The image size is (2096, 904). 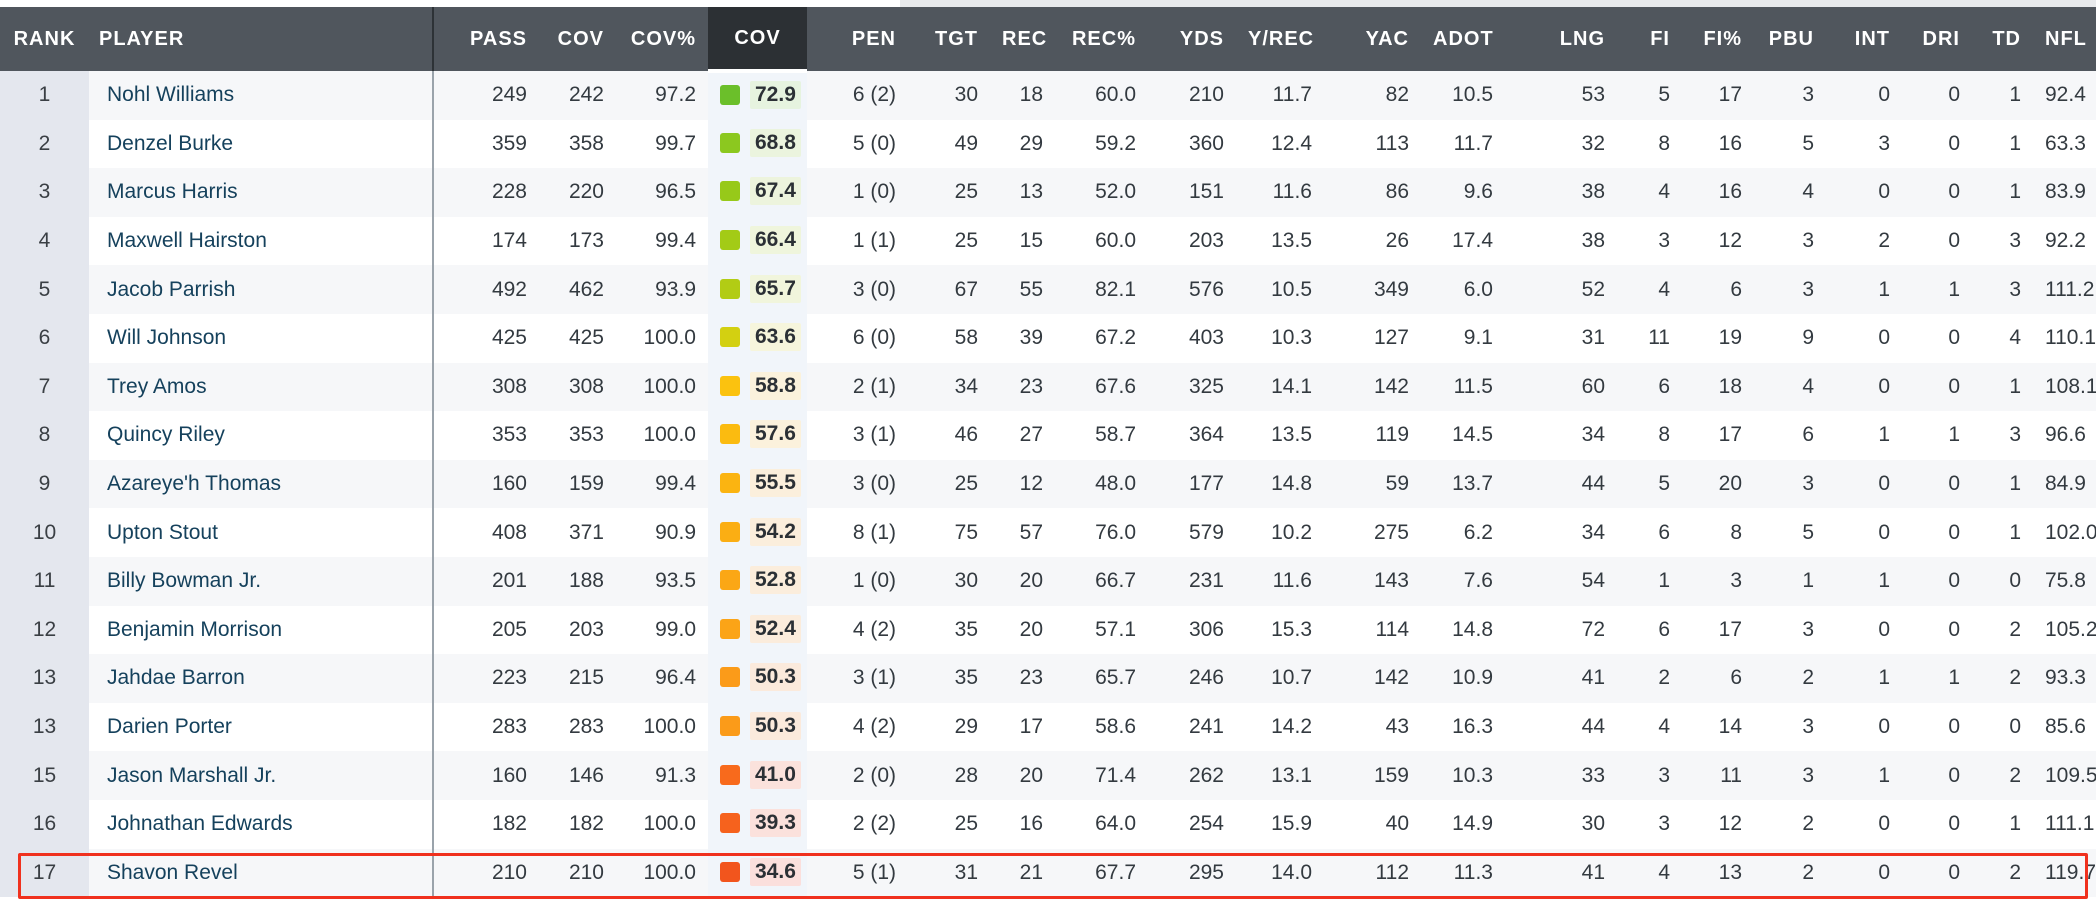 I want to click on grade-value: 68.8, so click(x=775, y=142).